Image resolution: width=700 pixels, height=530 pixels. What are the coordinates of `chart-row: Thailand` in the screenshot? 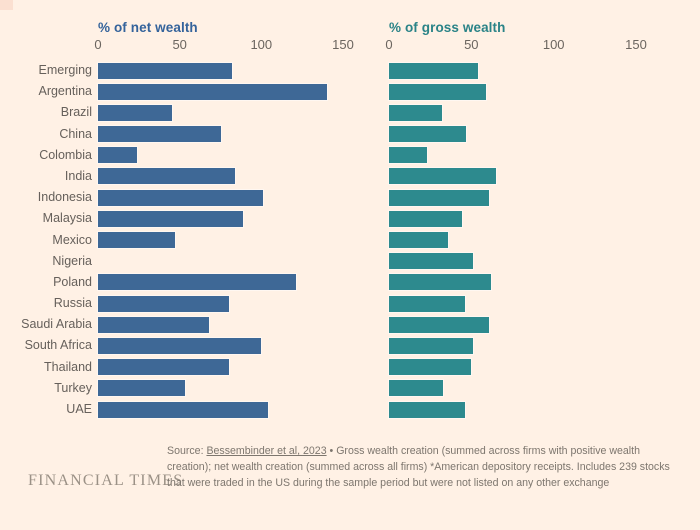 It's located at (350, 367).